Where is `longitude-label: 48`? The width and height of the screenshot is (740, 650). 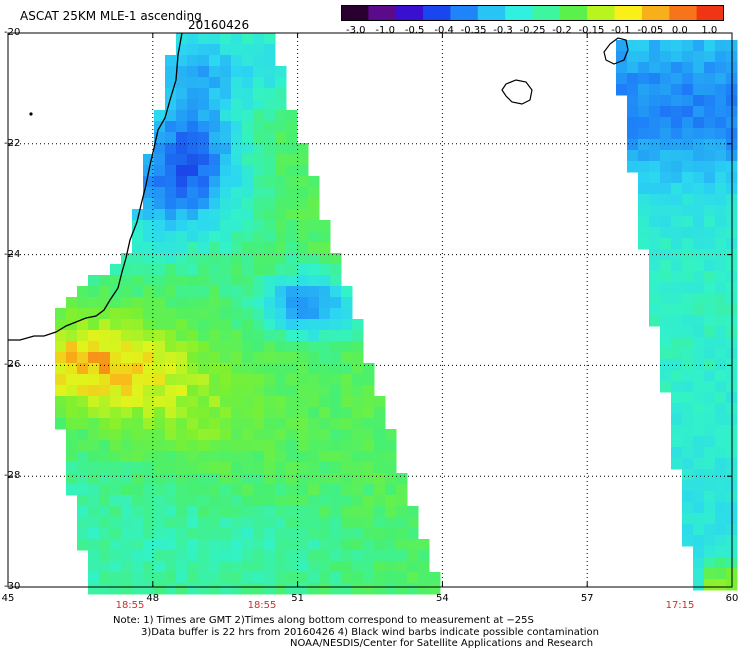
longitude-label: 48 is located at coordinates (153, 598).